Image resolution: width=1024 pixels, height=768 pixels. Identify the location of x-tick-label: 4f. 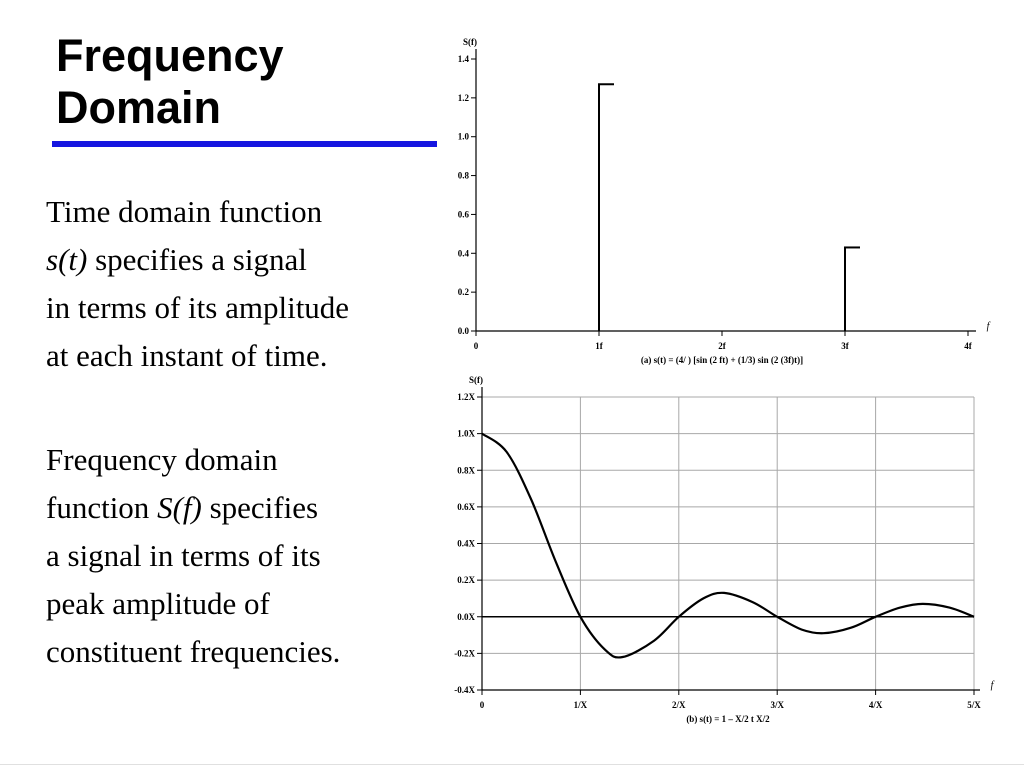
(968, 346).